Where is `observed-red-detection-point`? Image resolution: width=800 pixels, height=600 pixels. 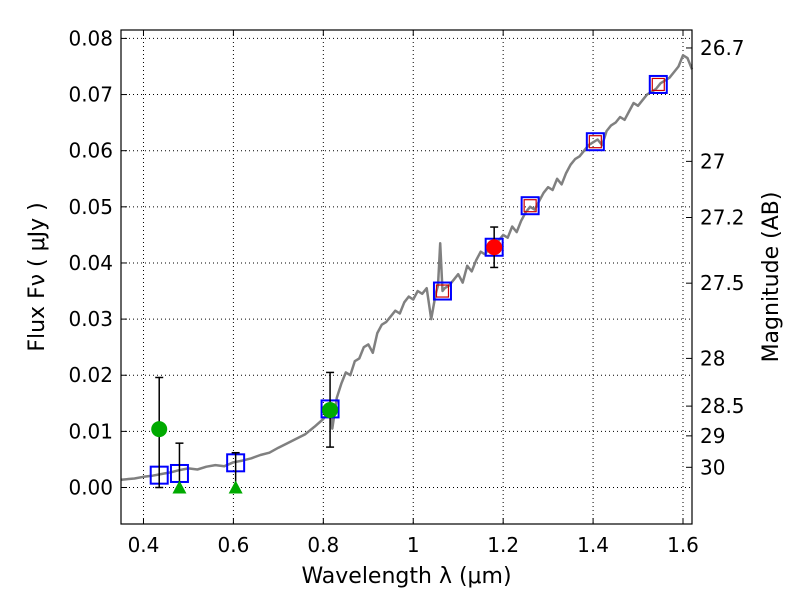 observed-red-detection-point is located at coordinates (494, 247).